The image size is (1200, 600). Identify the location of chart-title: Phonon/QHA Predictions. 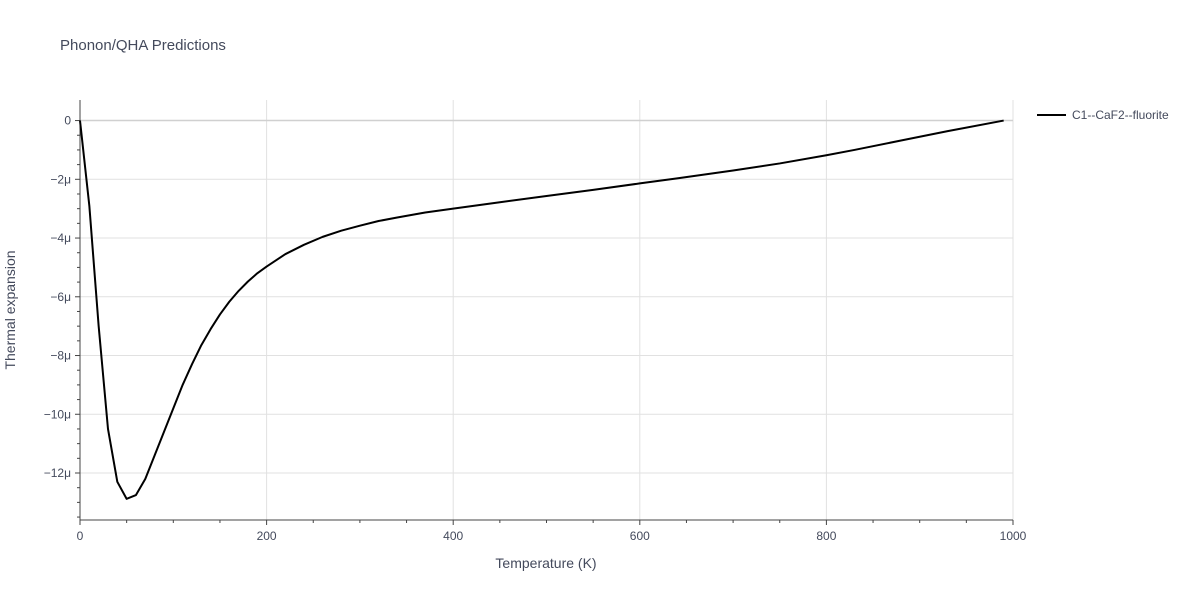
(143, 45).